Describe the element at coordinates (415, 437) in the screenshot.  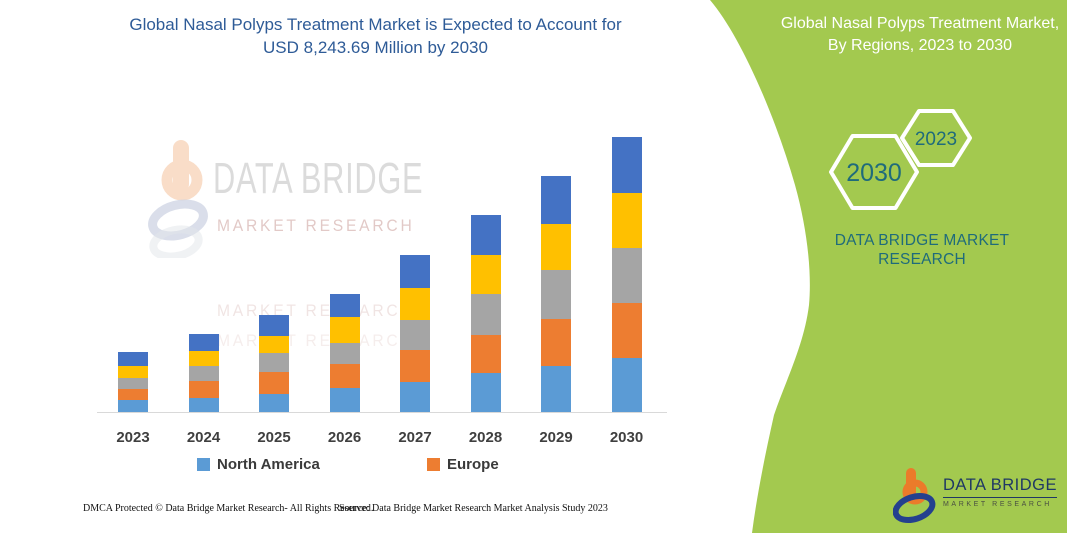
I see `x-axis-label-2027: 2027` at that location.